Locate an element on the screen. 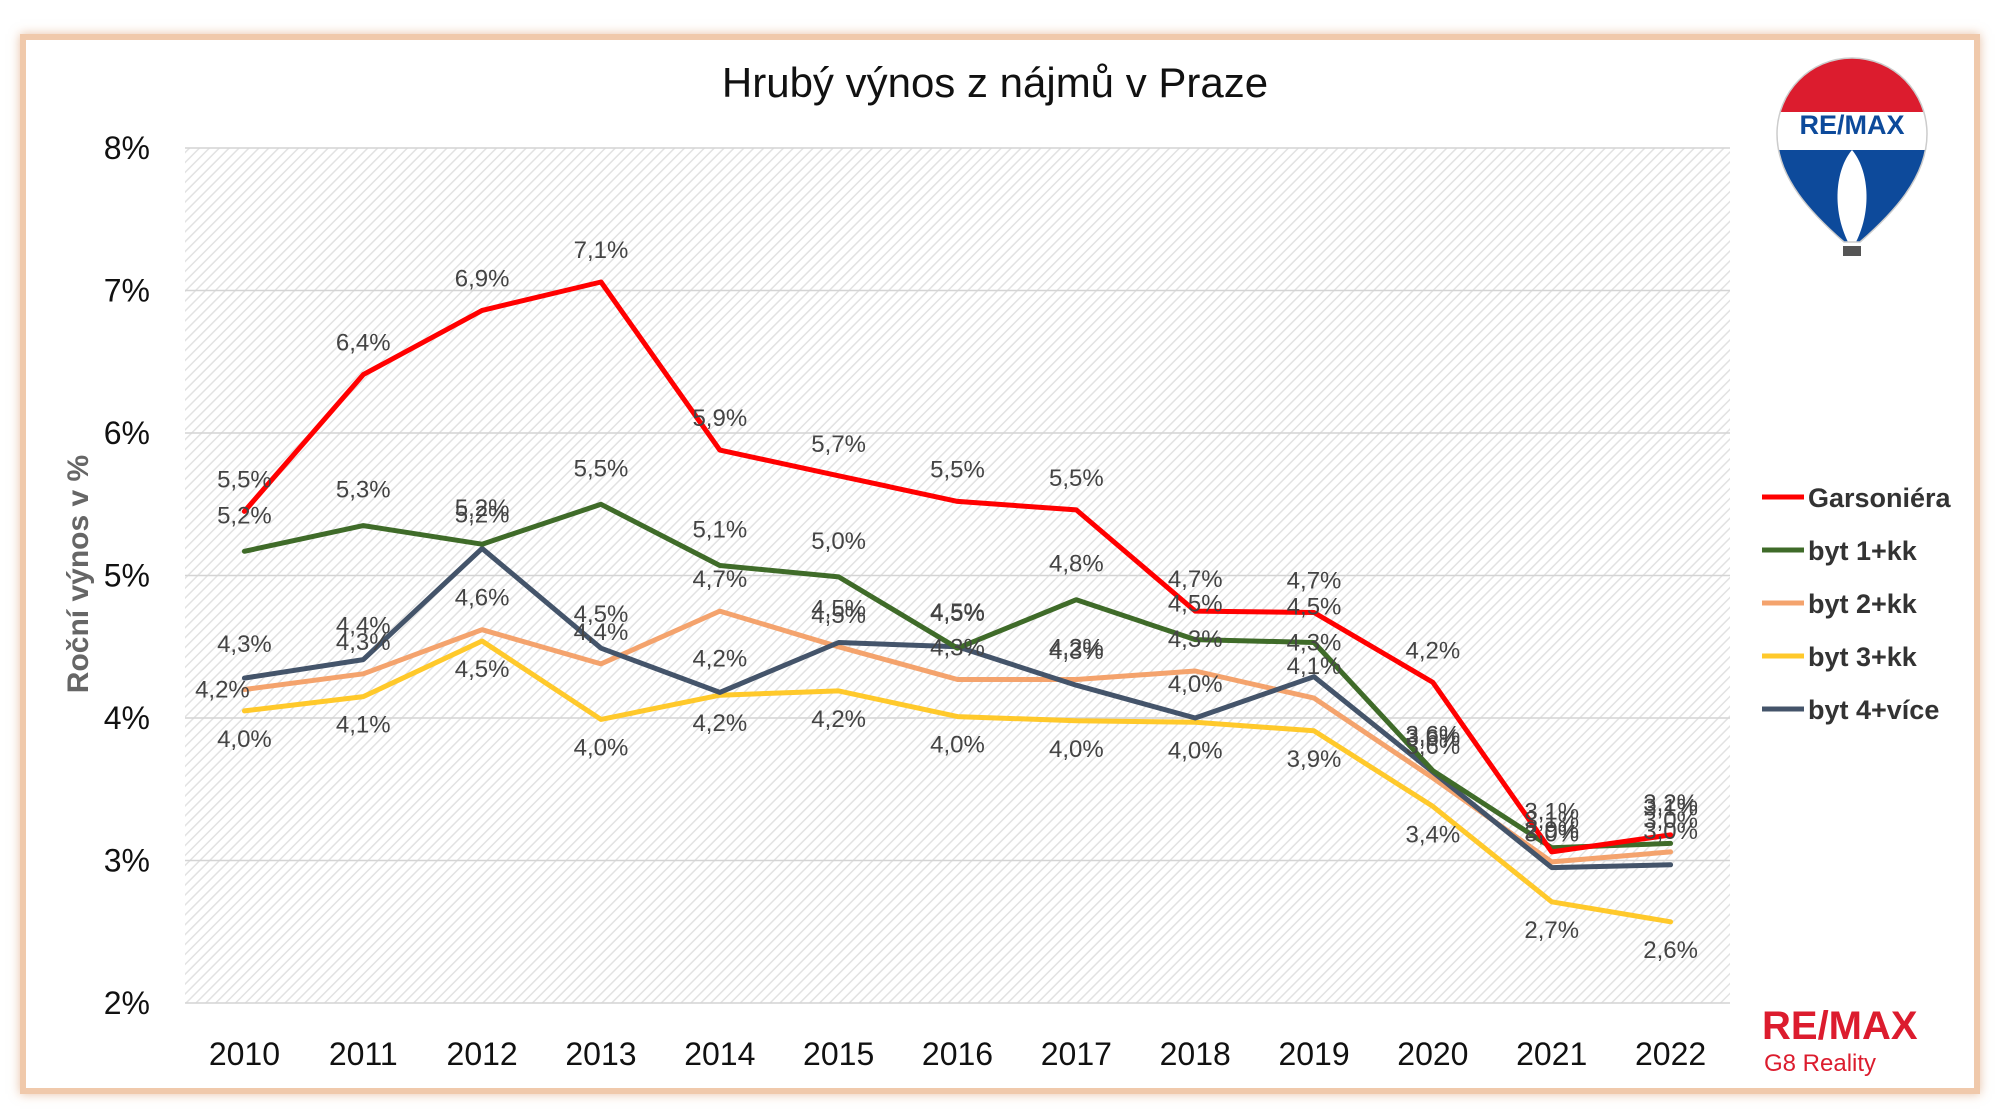 The height and width of the screenshot is (1114, 2010). y-tick-label: 3% is located at coordinates (127, 861).